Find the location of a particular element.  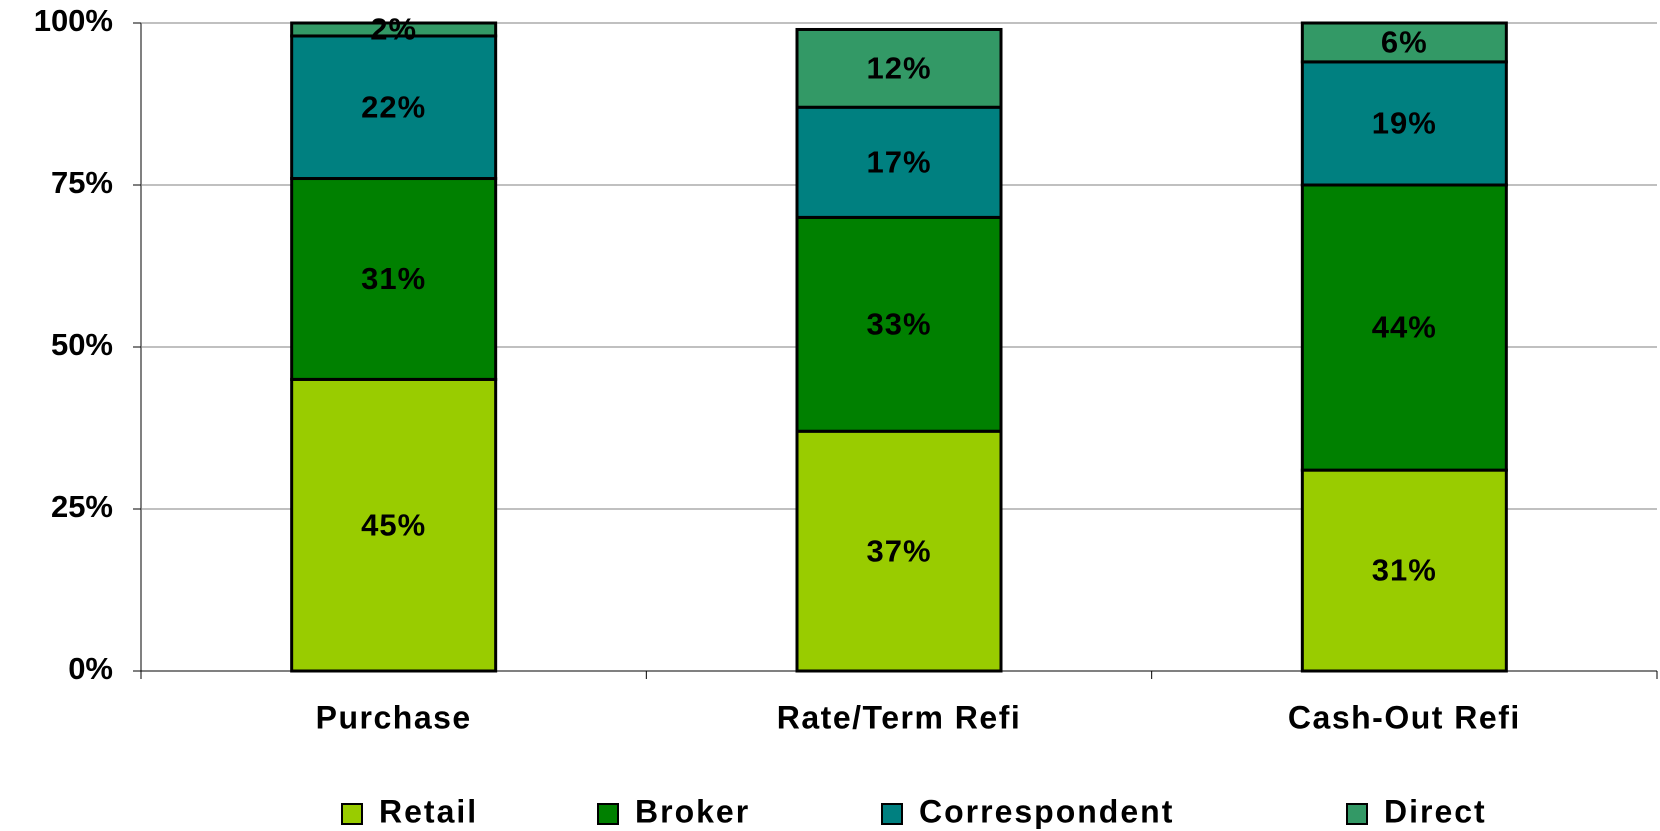

legend-label: Broker is located at coordinates (692, 811).